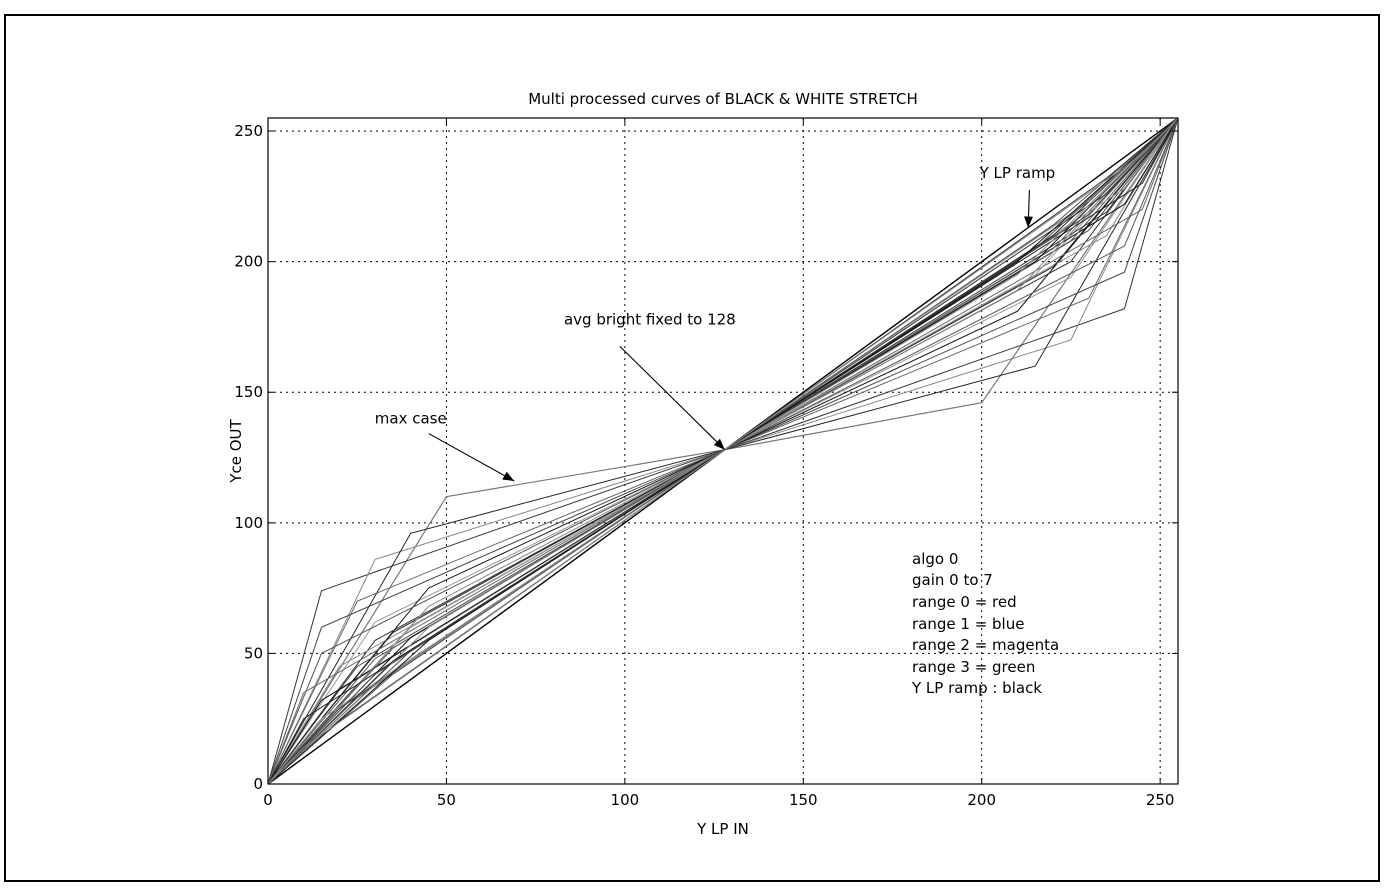 Image resolution: width=1386 pixels, height=888 pixels. What do you see at coordinates (236, 450) in the screenshot?
I see `y-axis-label: Yce OUT` at bounding box center [236, 450].